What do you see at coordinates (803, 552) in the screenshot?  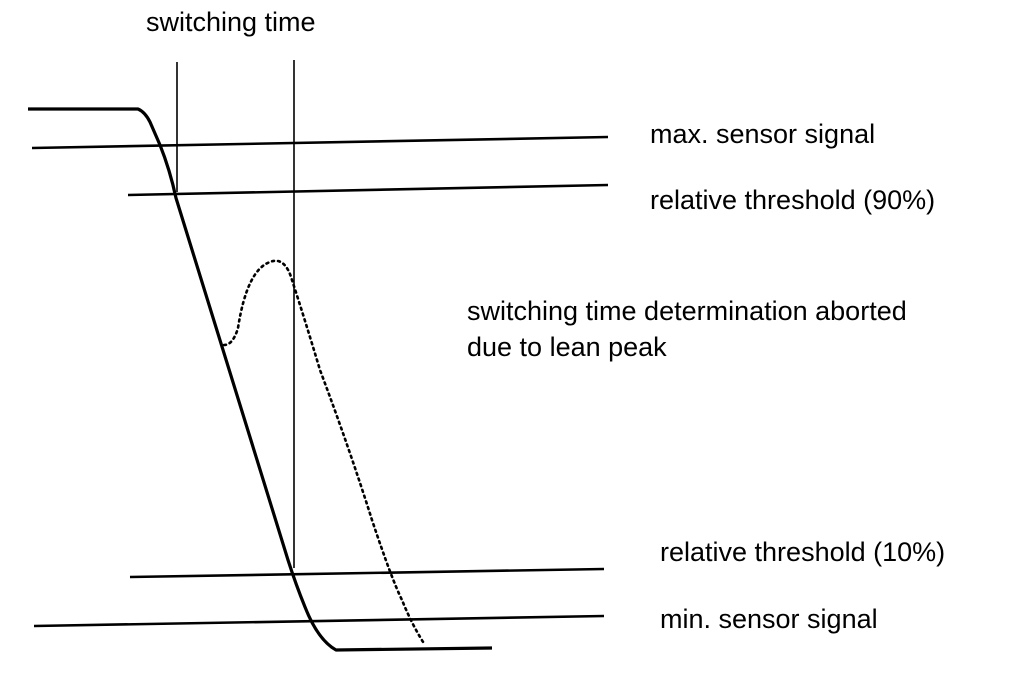 I see `relative-threshold-10-label: relative threshold (10%)` at bounding box center [803, 552].